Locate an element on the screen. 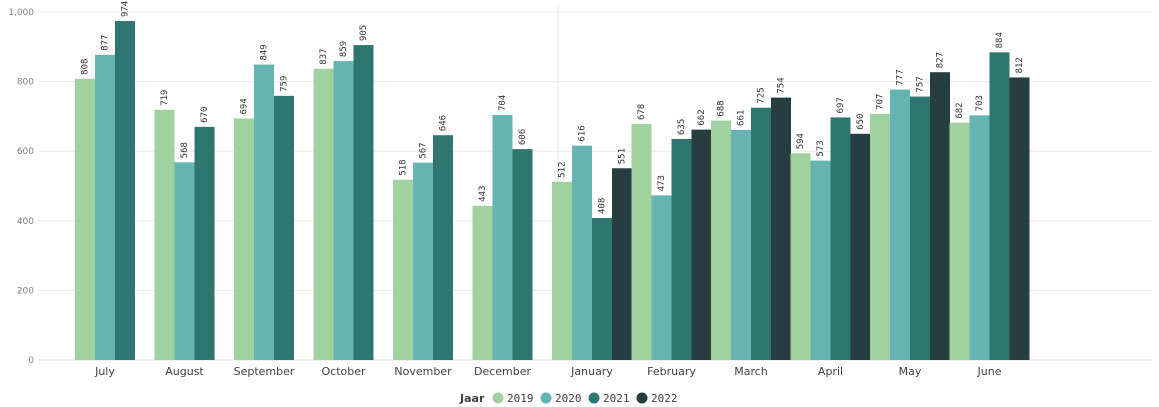 Image resolution: width=1159 pixels, height=407 pixels. legend-swatch-2022 is located at coordinates (642, 398).